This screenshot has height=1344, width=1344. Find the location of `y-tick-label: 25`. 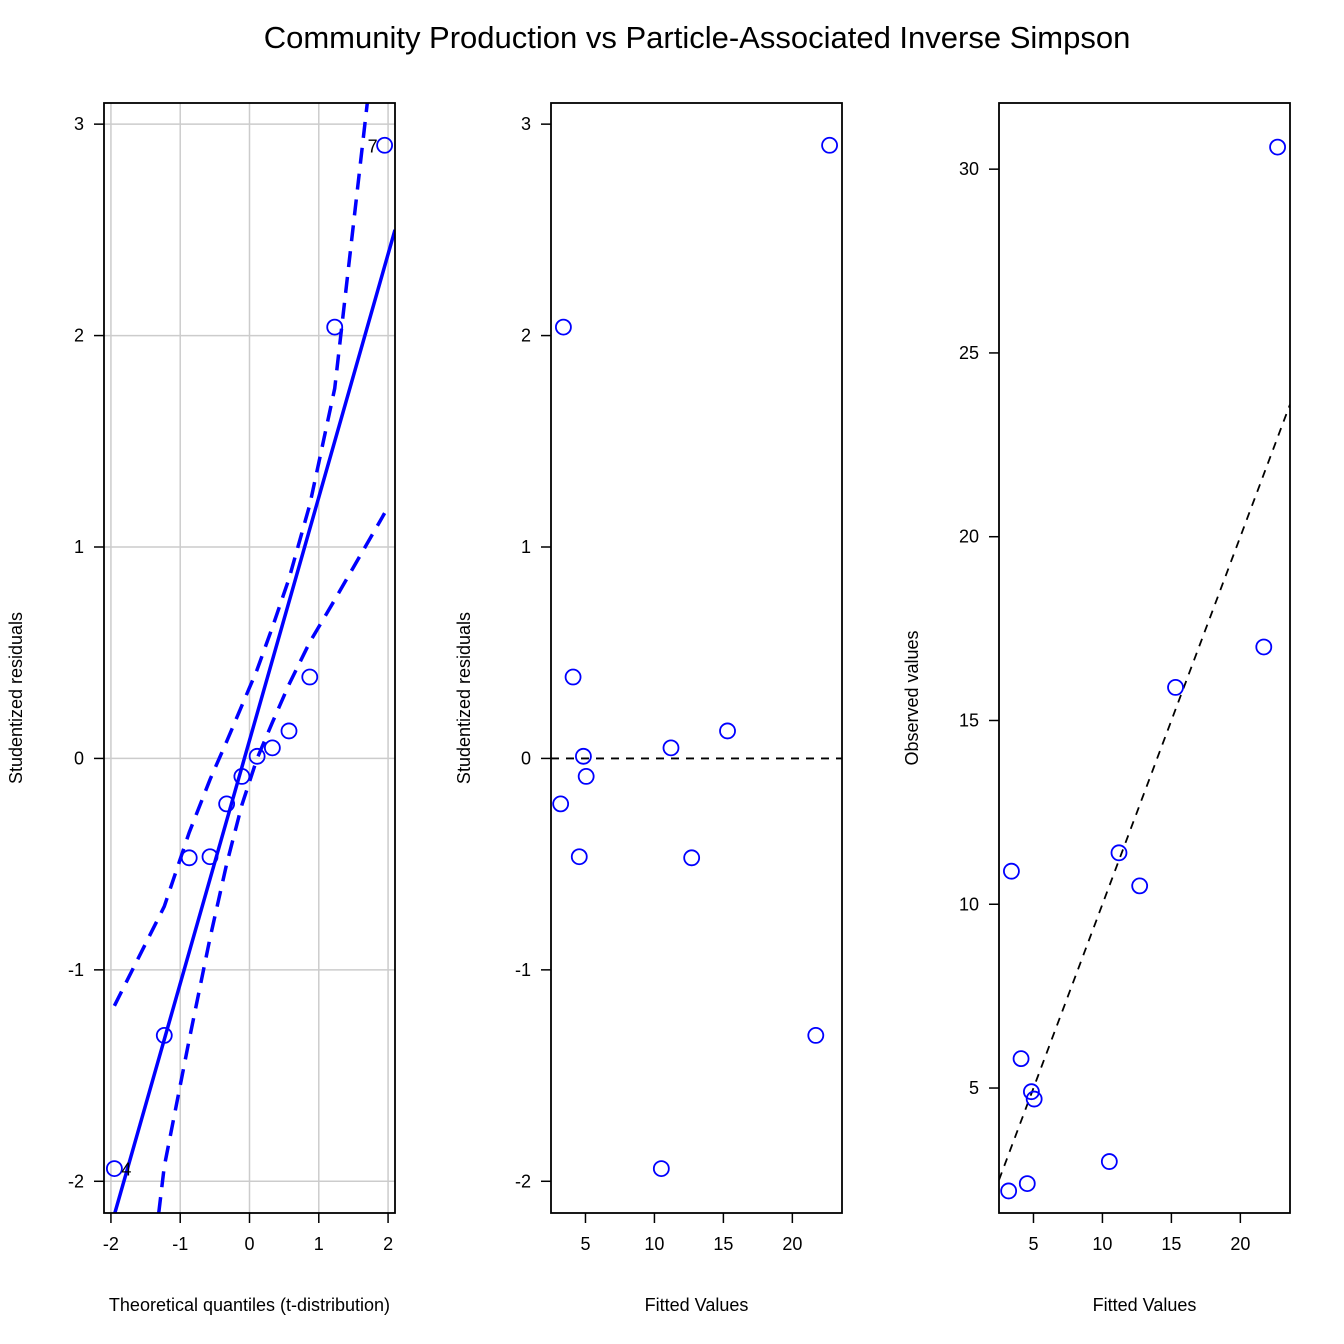

y-tick-label: 25 is located at coordinates (969, 353).